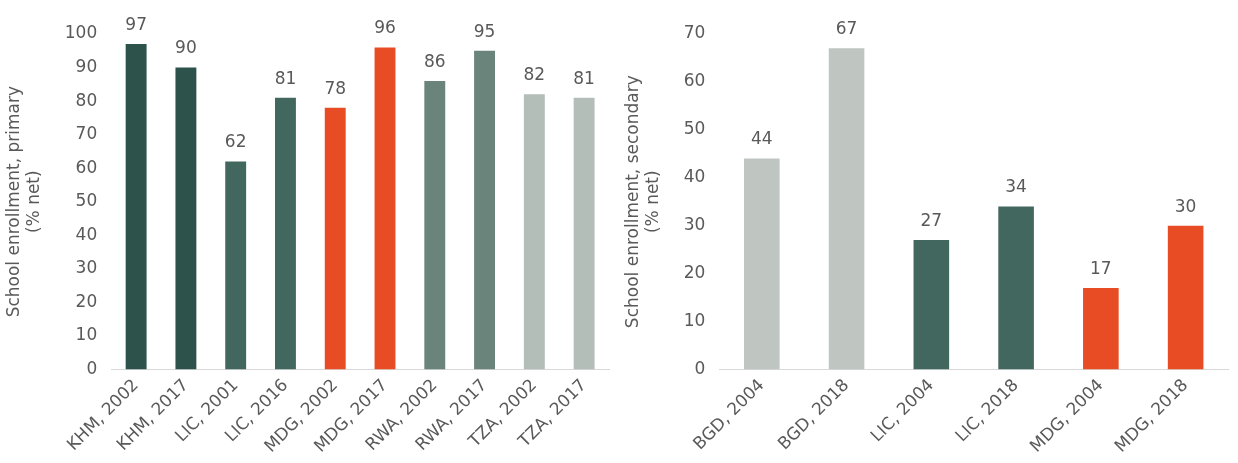  I want to click on data-label: 97, so click(136, 23).